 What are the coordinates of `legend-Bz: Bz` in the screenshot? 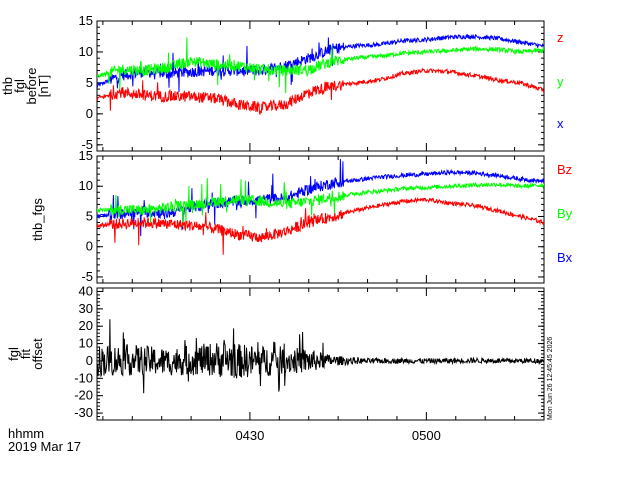 It's located at (564, 169).